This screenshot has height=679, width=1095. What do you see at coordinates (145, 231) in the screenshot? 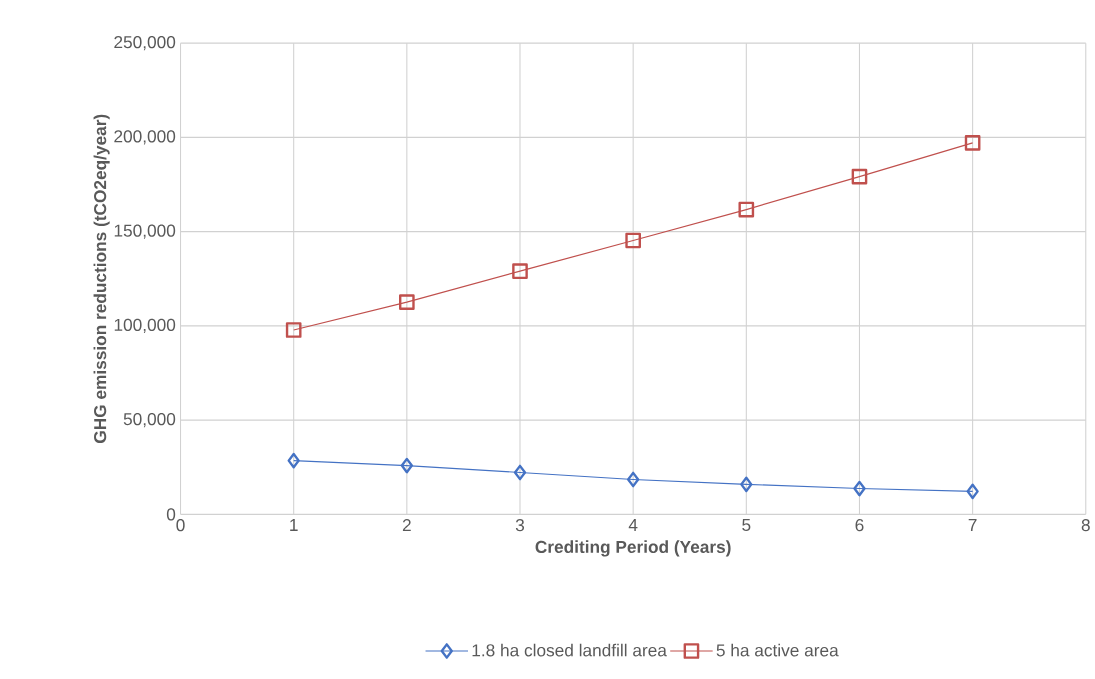
I see `y-tick-label: 150,000` at bounding box center [145, 231].